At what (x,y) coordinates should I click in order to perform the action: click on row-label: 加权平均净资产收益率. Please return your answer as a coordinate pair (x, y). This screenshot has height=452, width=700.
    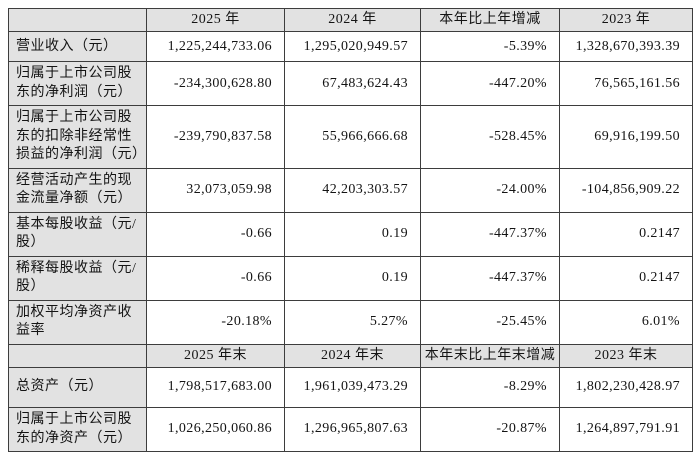
    Looking at the image, I should click on (77, 322).